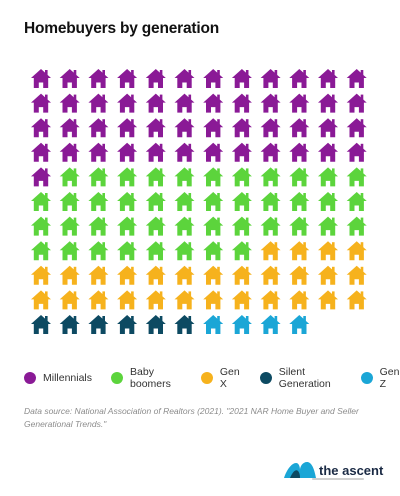 This screenshot has width=400, height=496. What do you see at coordinates (338, 479) in the screenshot?
I see `brand-tagline` at bounding box center [338, 479].